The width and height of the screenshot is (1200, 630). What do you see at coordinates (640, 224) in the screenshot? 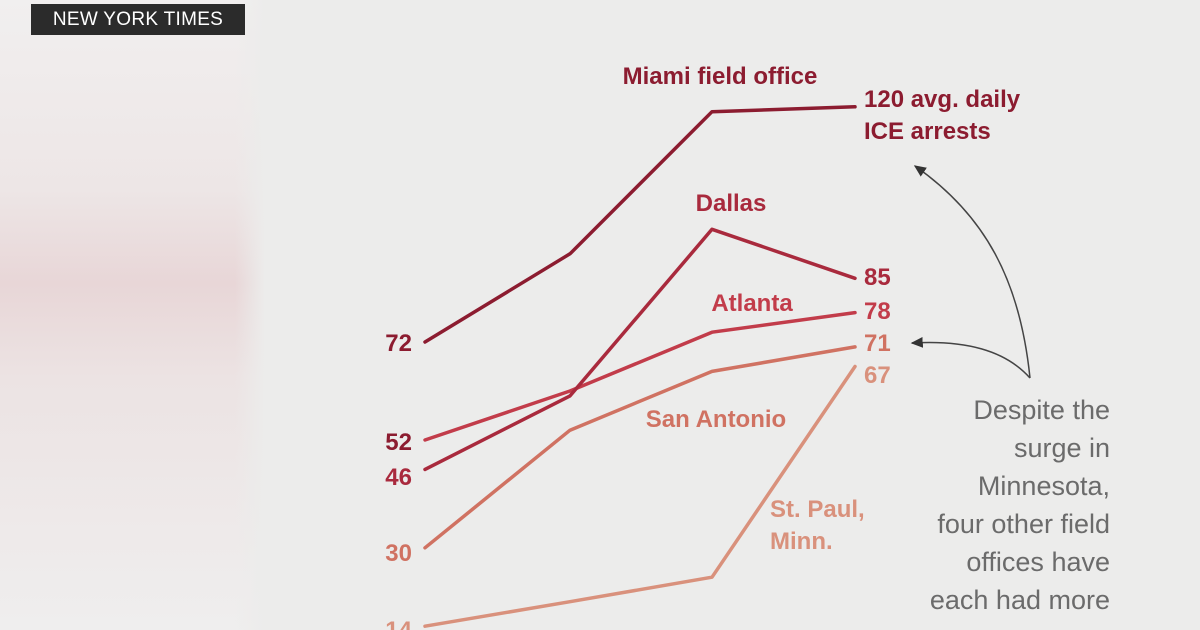
I see `series-line-miami-field-office` at bounding box center [640, 224].